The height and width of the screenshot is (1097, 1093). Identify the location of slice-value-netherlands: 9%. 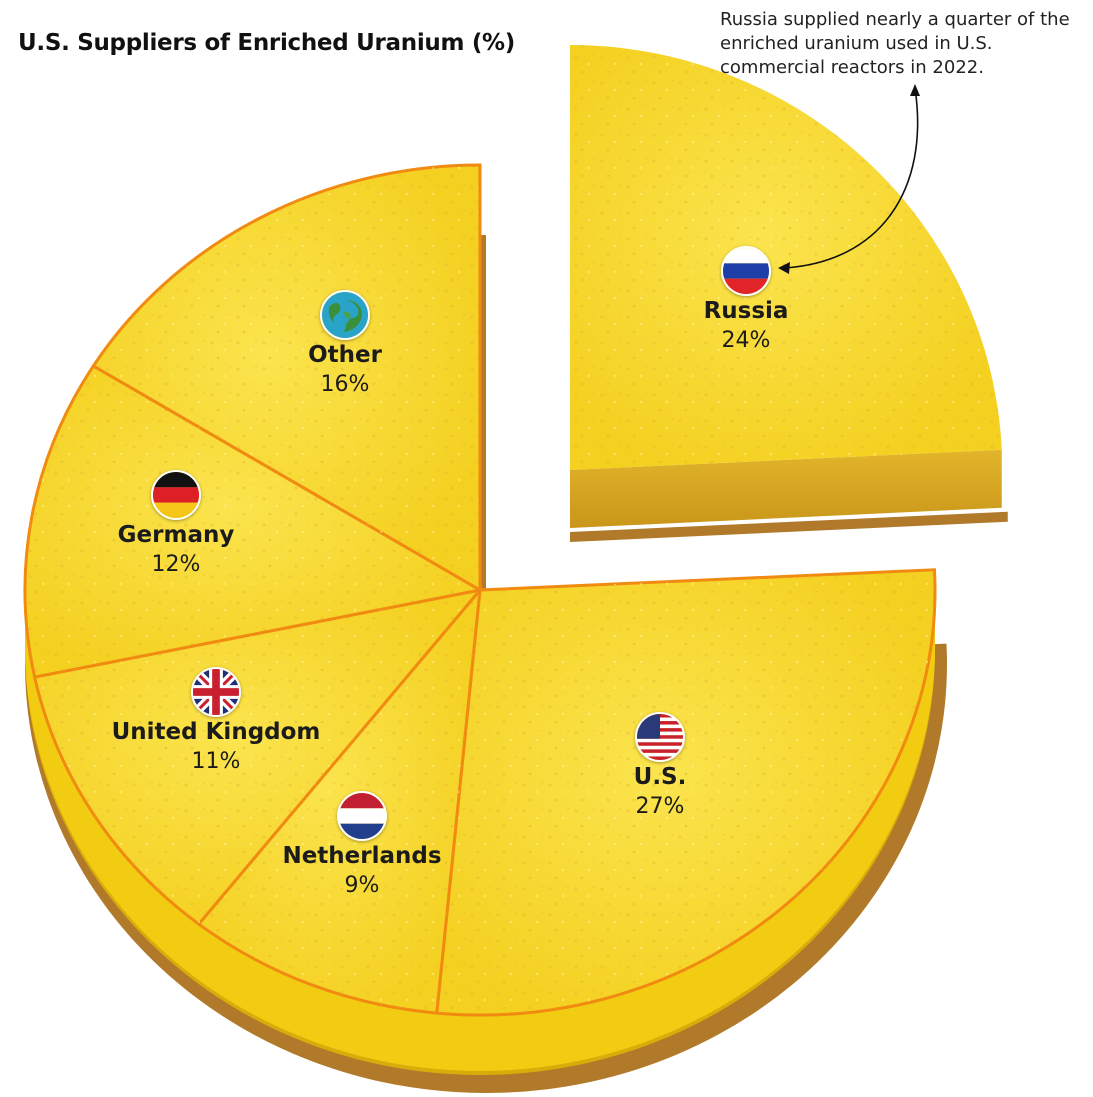
(362, 885).